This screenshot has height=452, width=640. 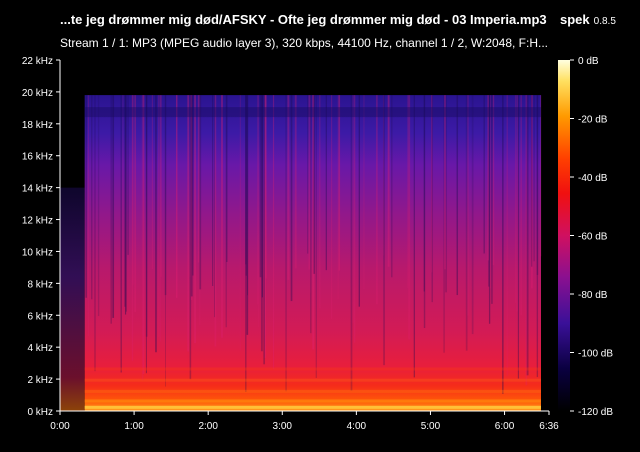 What do you see at coordinates (37, 61) in the screenshot?
I see `y-tick-label: 22 kHz` at bounding box center [37, 61].